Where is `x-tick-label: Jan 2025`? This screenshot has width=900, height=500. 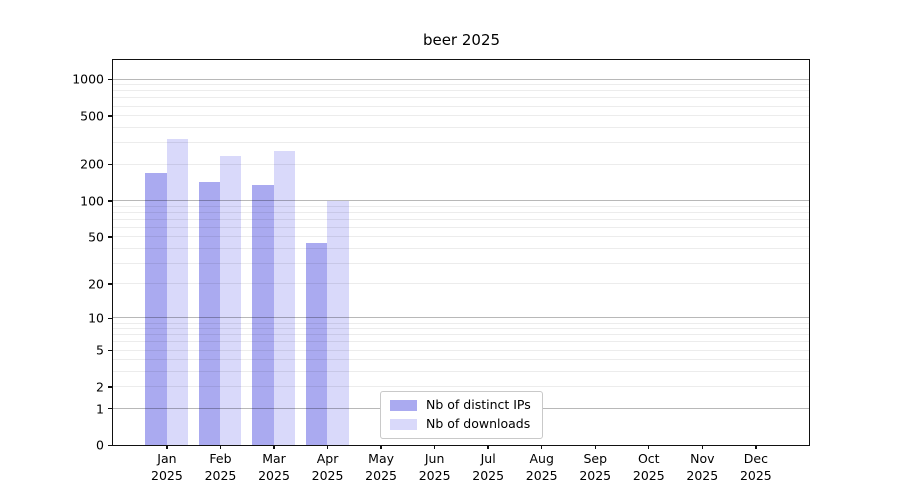 x-tick-label: Jan 2025 is located at coordinates (167, 467).